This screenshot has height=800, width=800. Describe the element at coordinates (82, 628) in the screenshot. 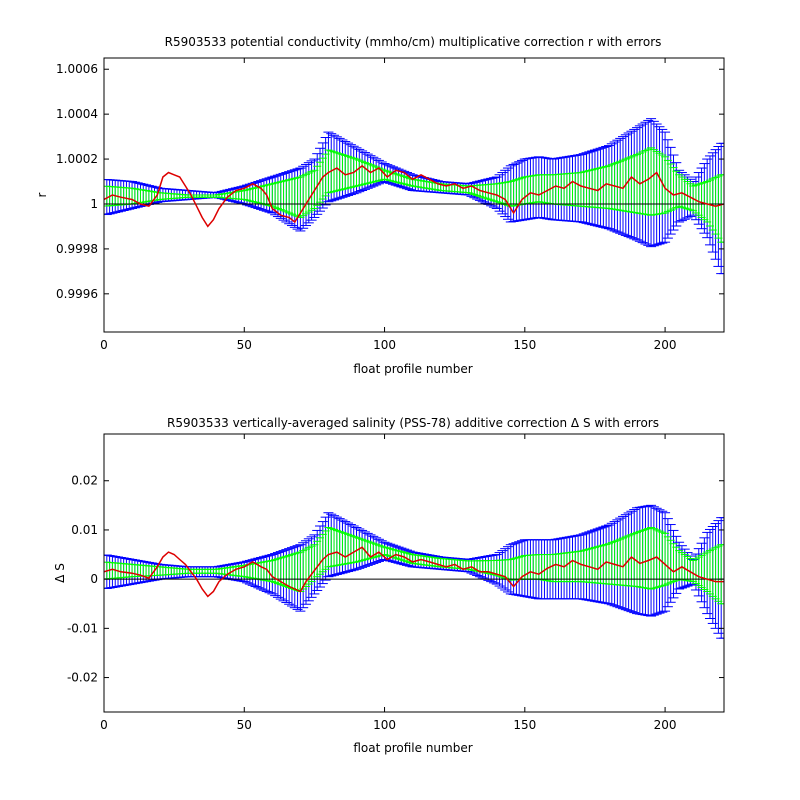

I see `y-tick-label: -0.01` at that location.